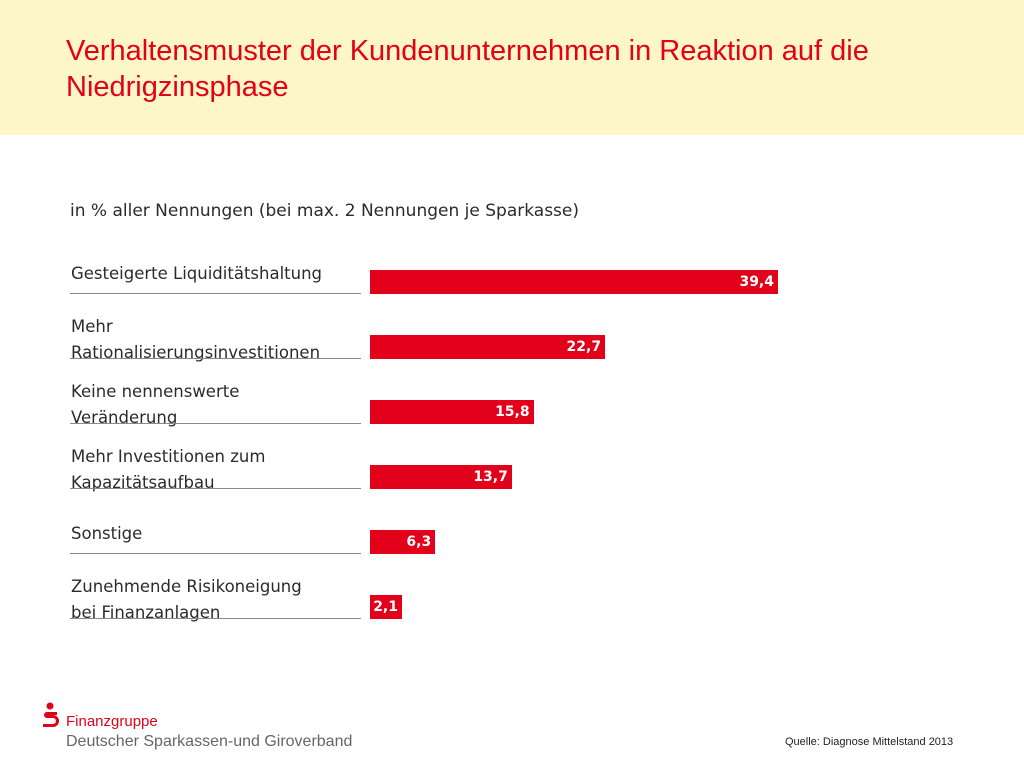 The width and height of the screenshot is (1024, 768). Describe the element at coordinates (209, 741) in the screenshot. I see `brand-organization: Deutscher Sparkassen-und Giroverband` at that location.